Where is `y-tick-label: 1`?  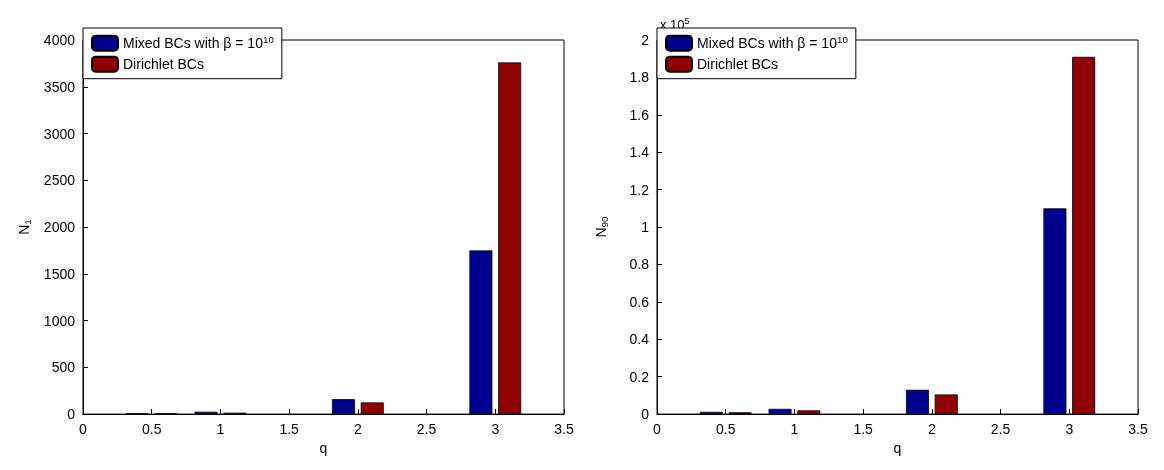
y-tick-label: 1 is located at coordinates (645, 227).